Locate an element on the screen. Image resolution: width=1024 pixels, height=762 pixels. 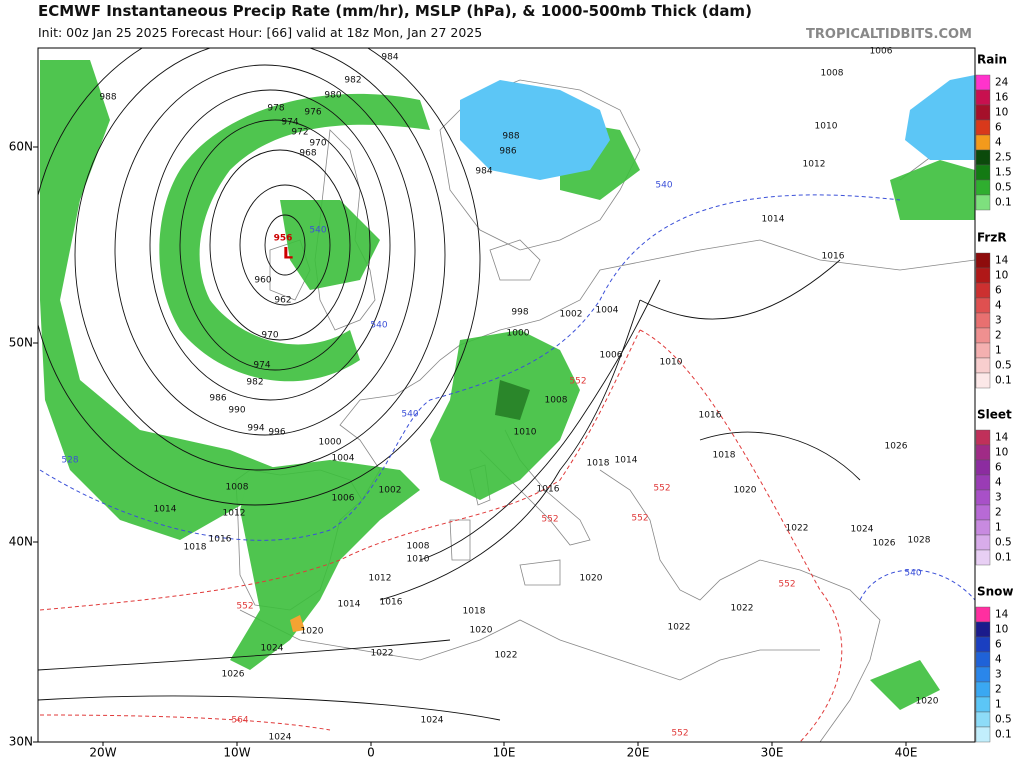
legend-title: FrzR is located at coordinates (992, 238).